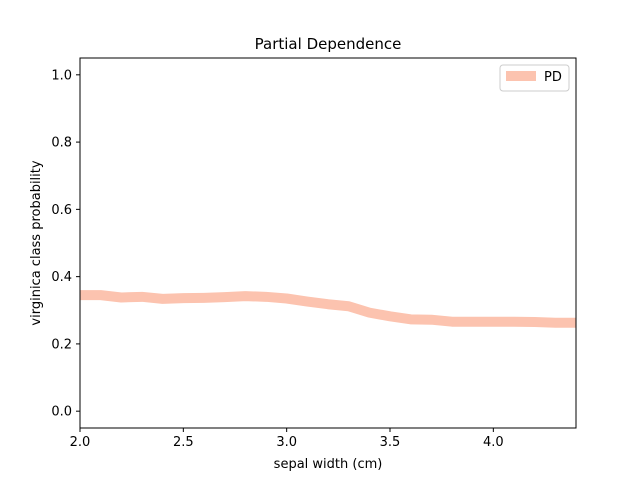  What do you see at coordinates (36, 242) in the screenshot?
I see `y-axis-label: virginica class probability` at bounding box center [36, 242].